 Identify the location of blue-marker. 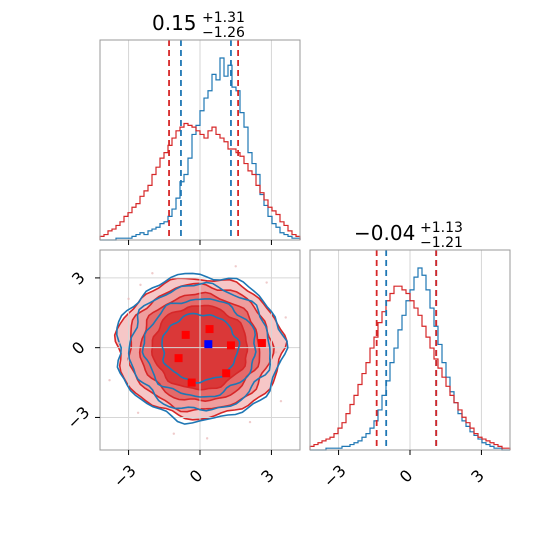
(208, 344).